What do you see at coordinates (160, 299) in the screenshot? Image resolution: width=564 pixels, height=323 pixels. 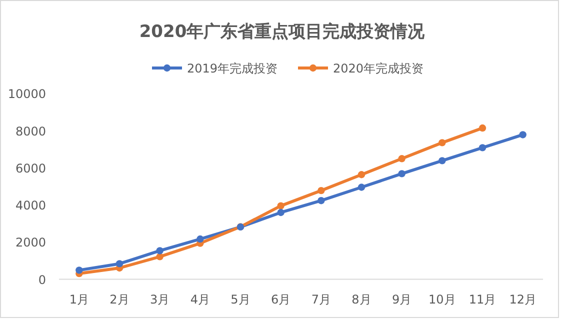 I see `x-tick-label: 3月` at bounding box center [160, 299].